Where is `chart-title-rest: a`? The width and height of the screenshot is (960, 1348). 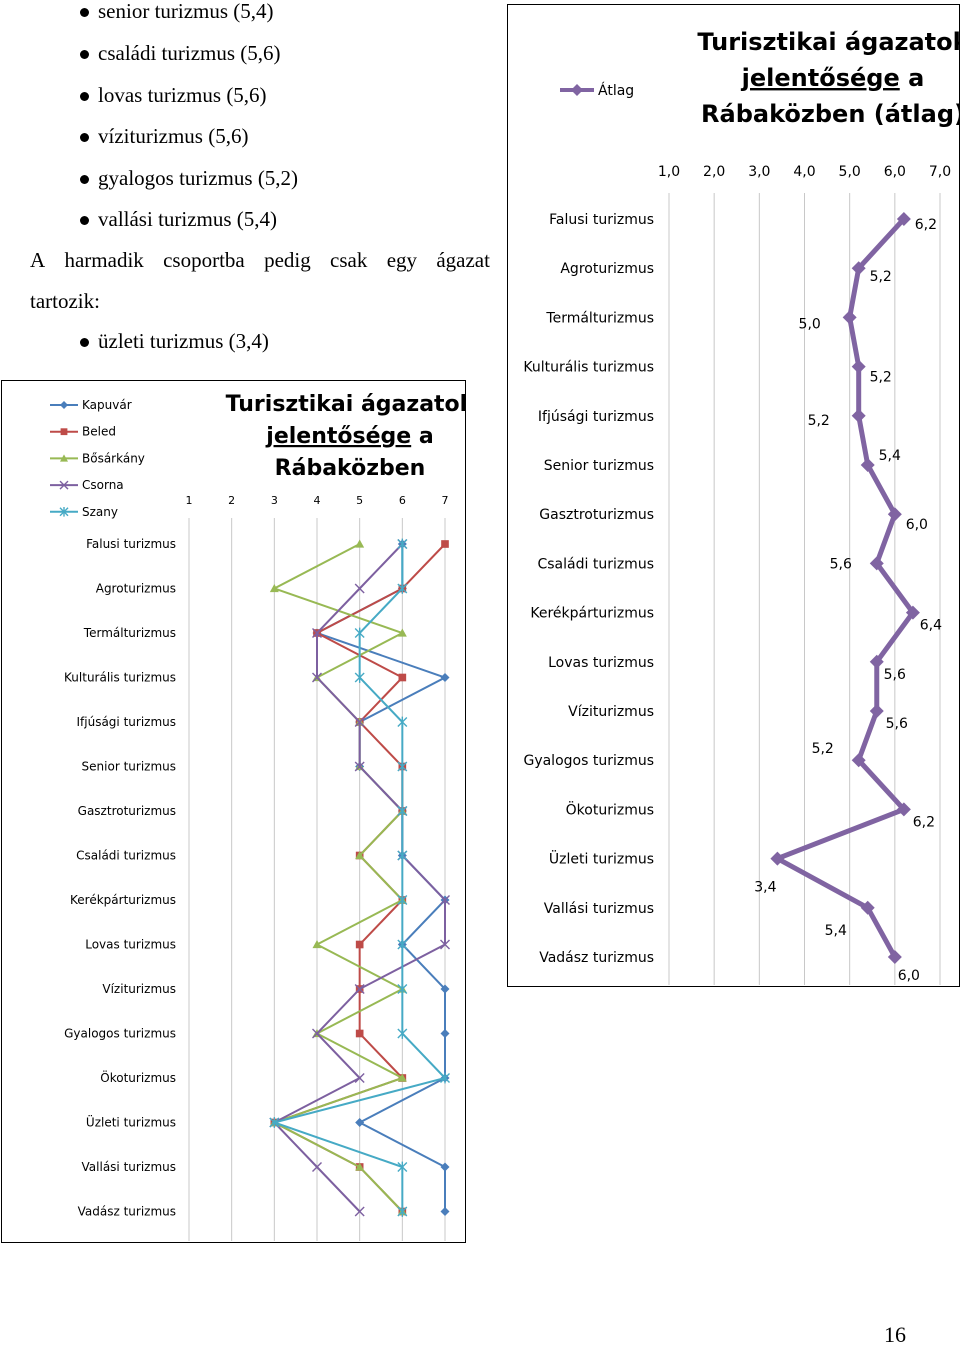 chart-title-rest: a is located at coordinates (912, 78).